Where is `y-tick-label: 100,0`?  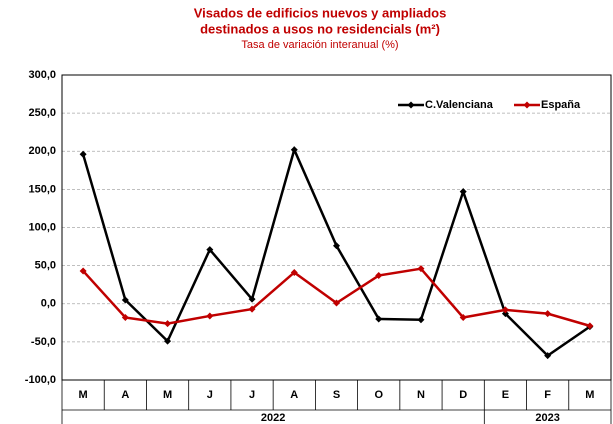
y-tick-label: 100,0 is located at coordinates (42, 227).